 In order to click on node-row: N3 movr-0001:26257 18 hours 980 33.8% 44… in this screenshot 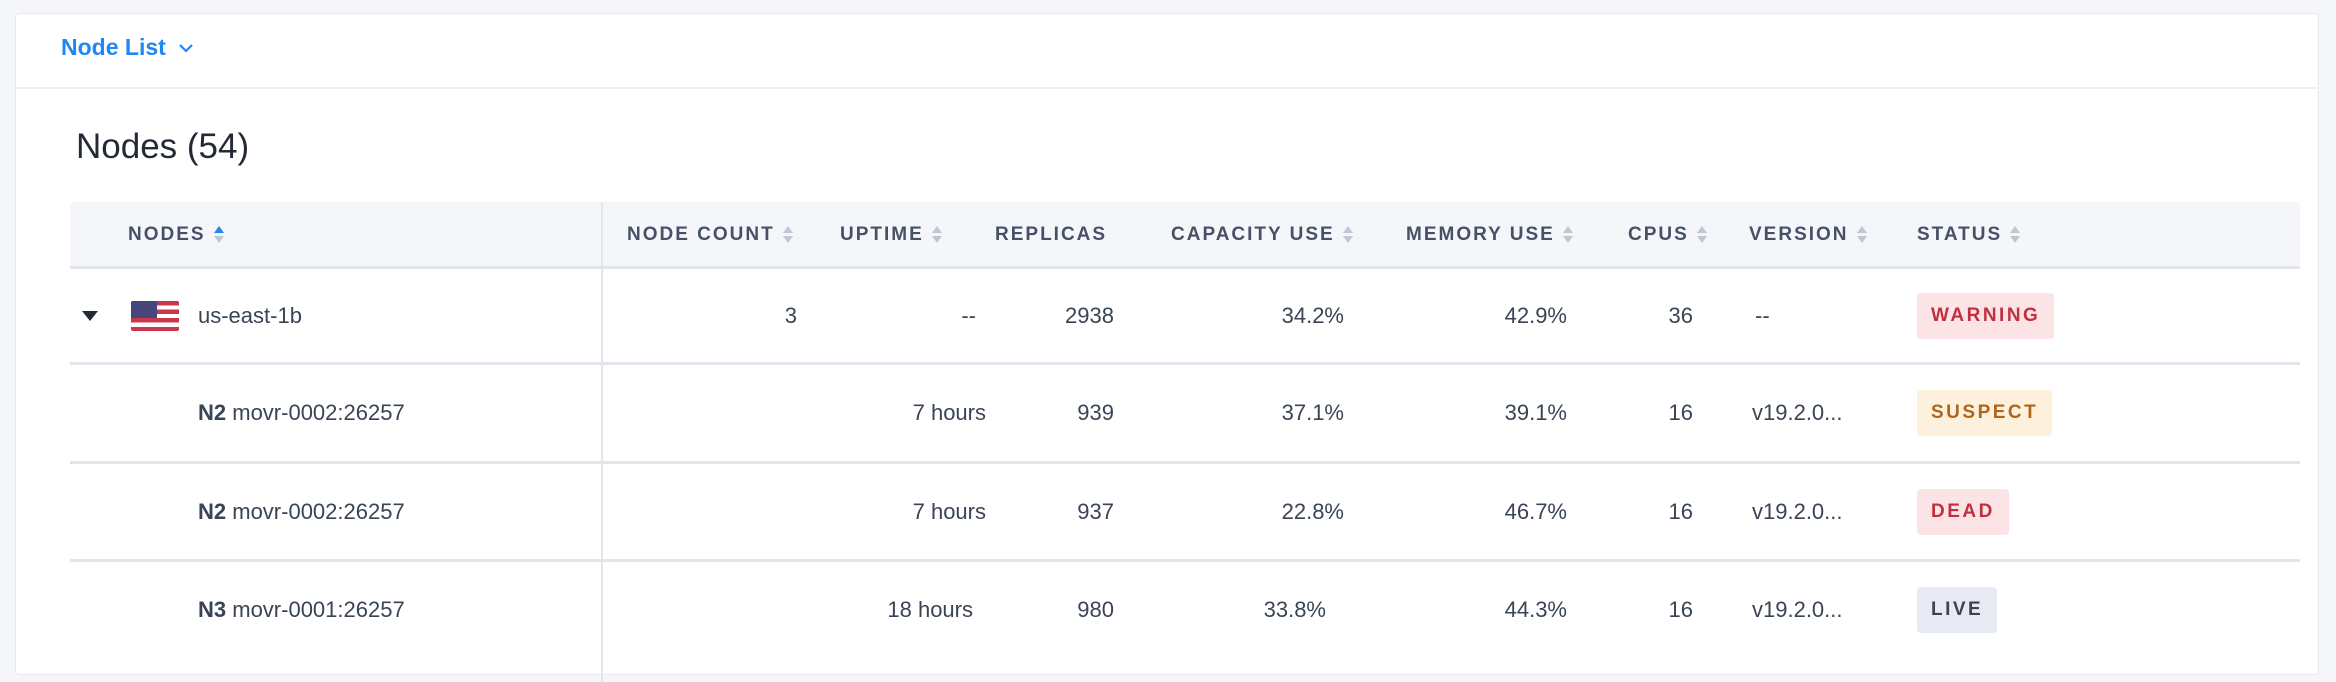, I will do `click(1185, 610)`.